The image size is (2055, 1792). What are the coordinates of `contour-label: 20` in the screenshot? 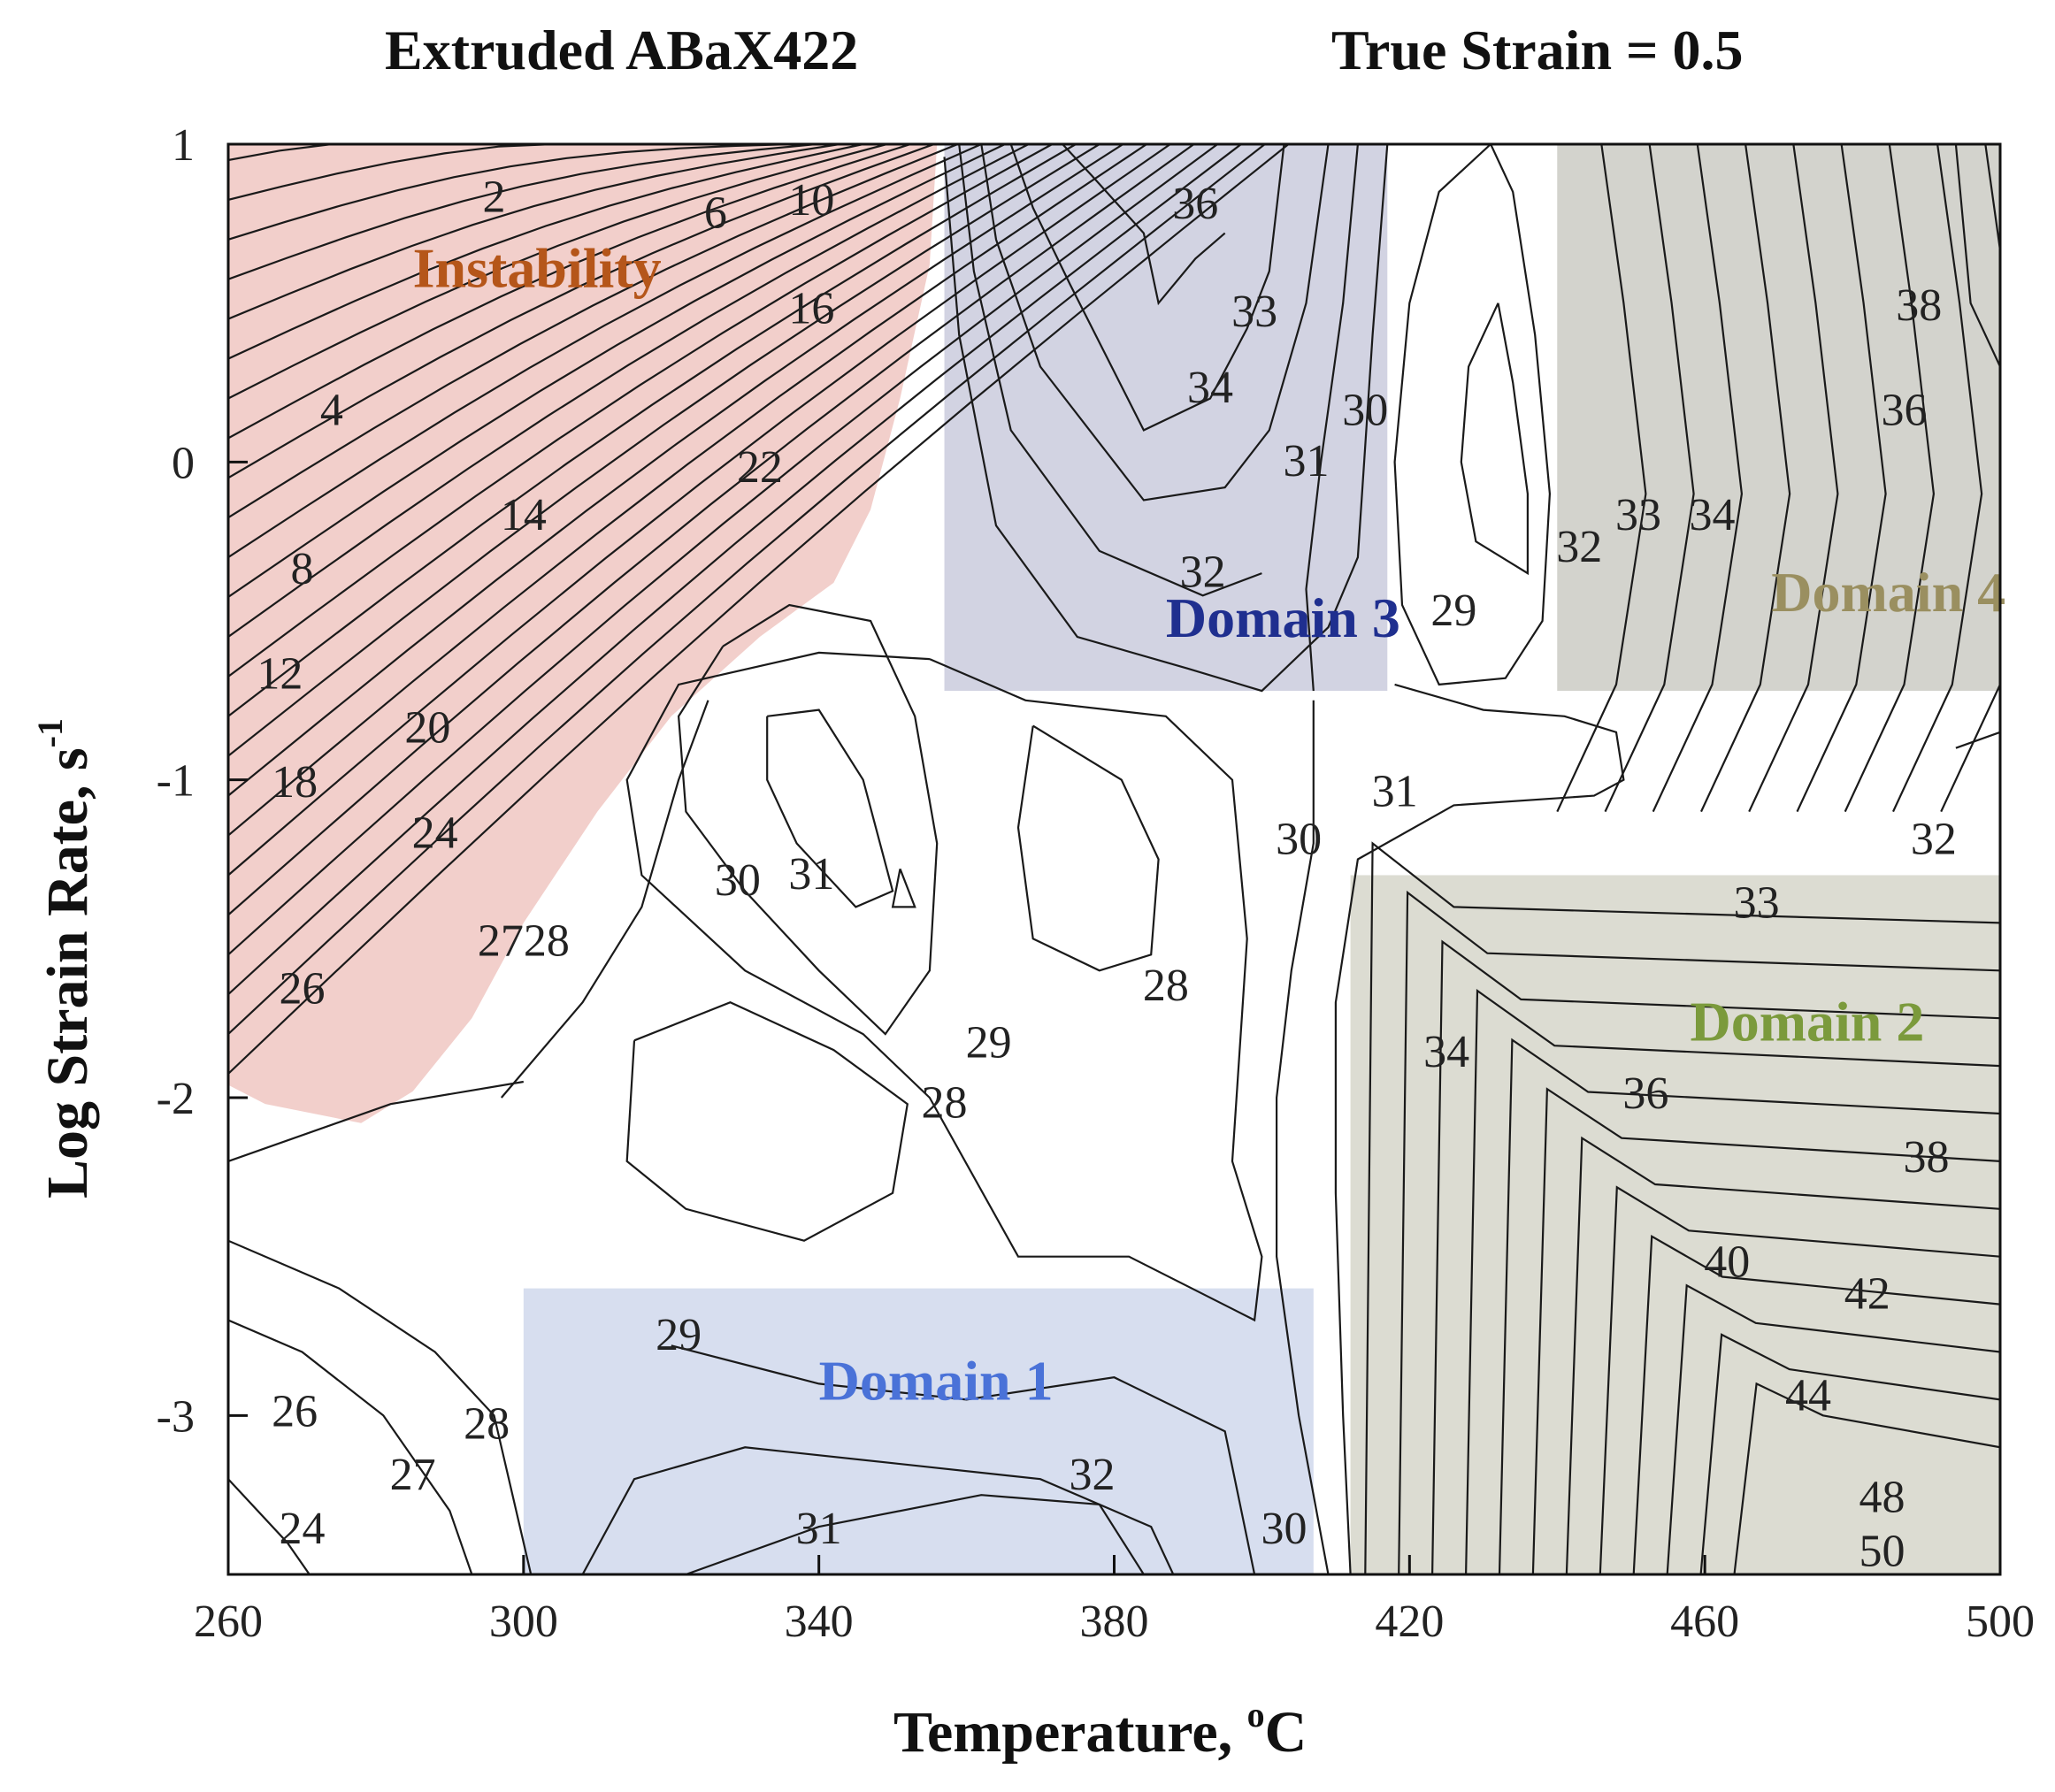 It's located at (427, 728).